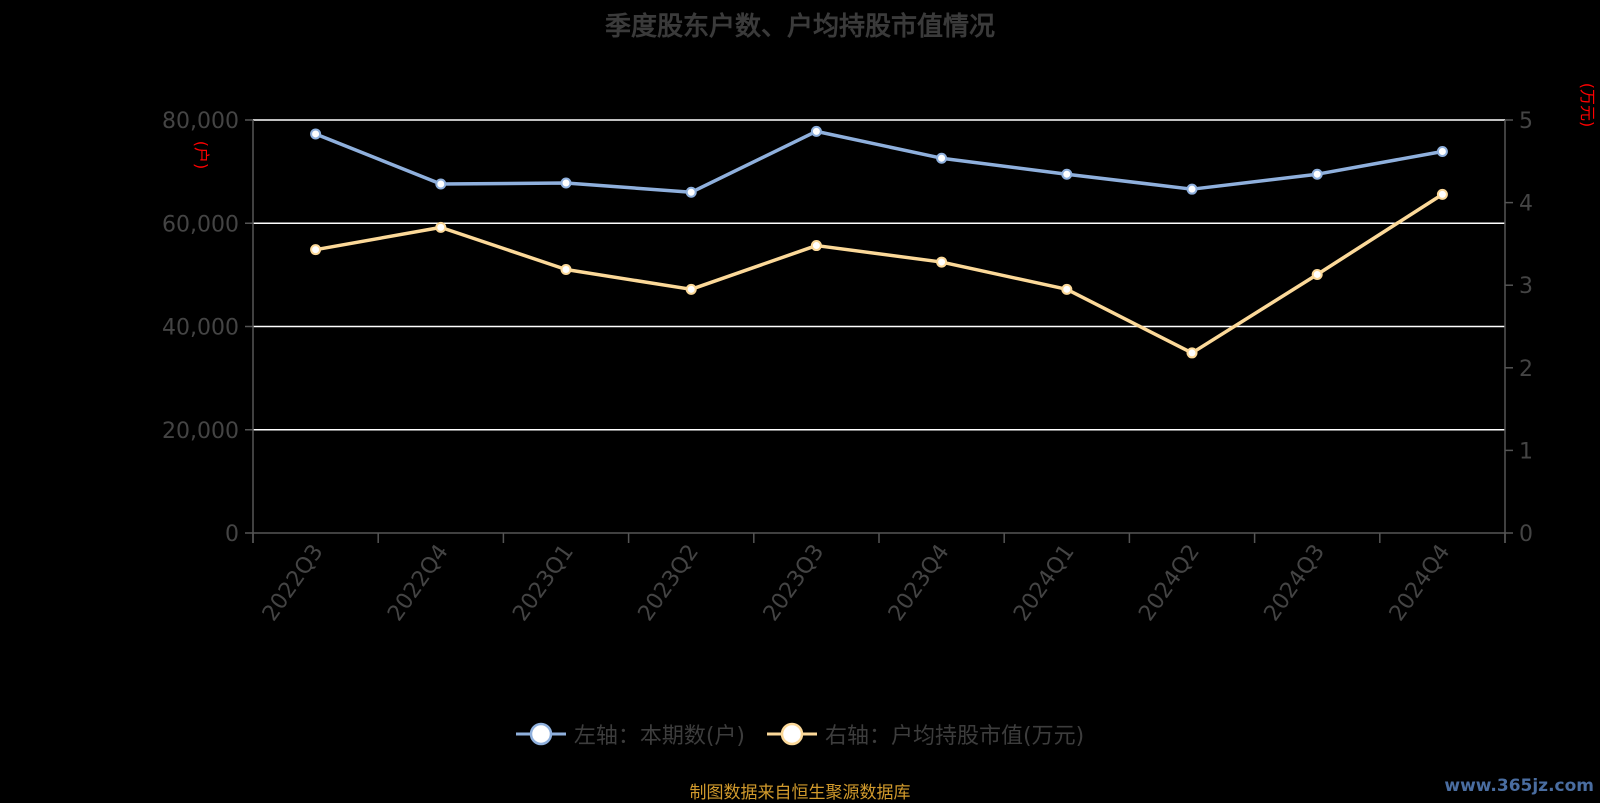 The image size is (1600, 803). I want to click on chart-title: 季度股东户数、户均持股市值情况, so click(799, 27).